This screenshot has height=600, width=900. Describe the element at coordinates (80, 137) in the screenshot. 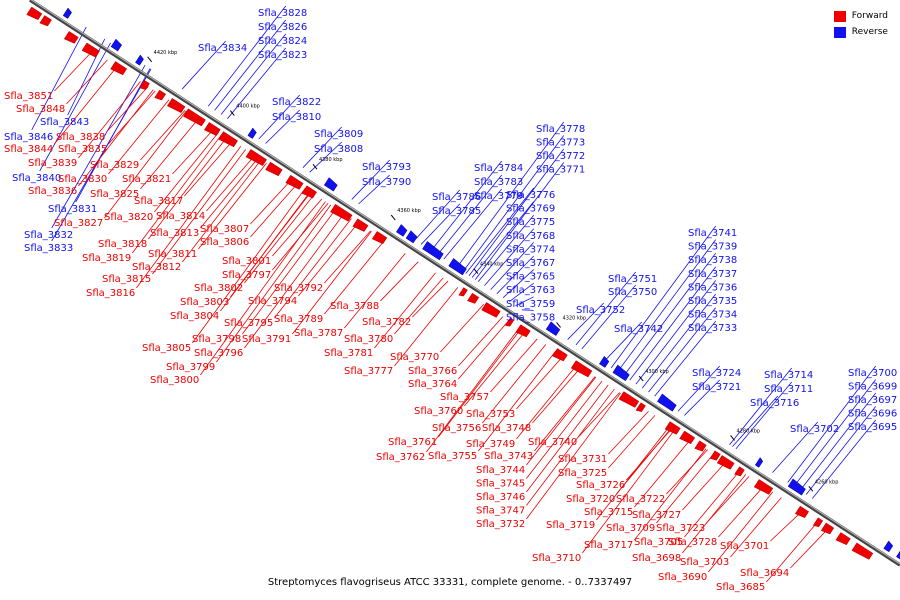

I see `forward-gene-label: Sfla_3838` at that location.